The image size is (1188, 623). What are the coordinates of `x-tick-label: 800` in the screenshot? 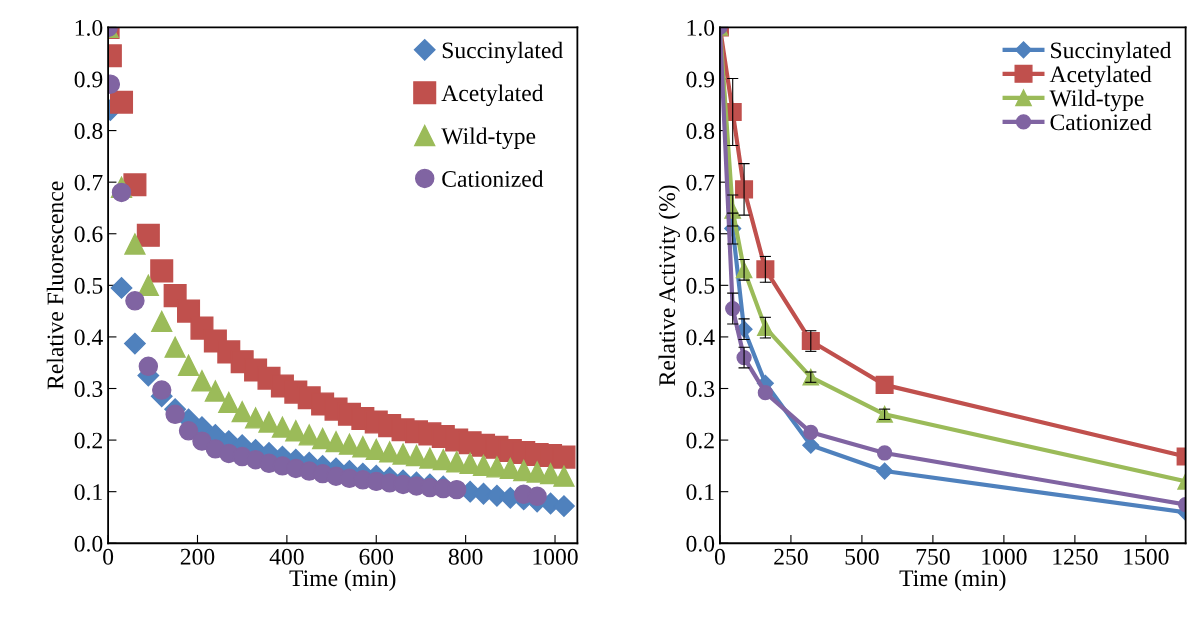 It's located at (465, 556).